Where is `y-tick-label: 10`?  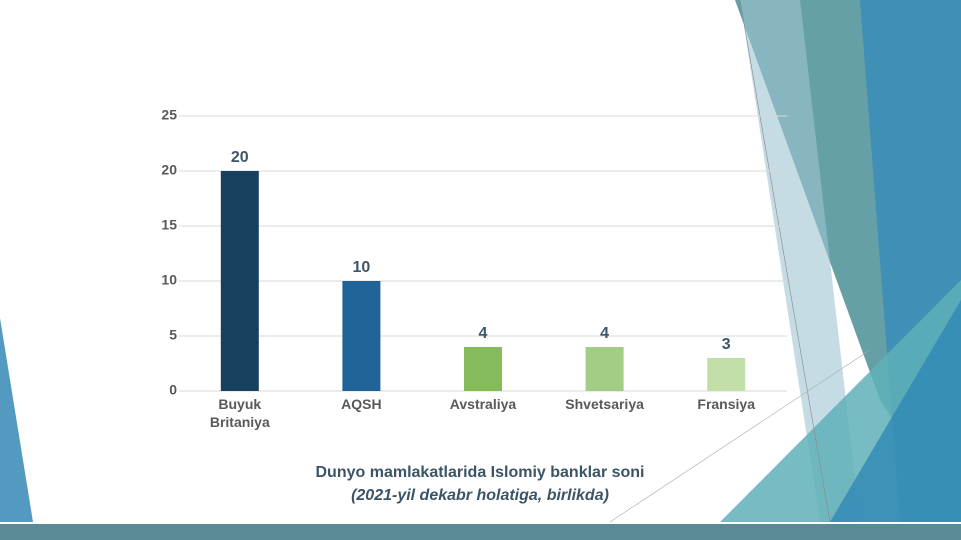 y-tick-label: 10 is located at coordinates (169, 280).